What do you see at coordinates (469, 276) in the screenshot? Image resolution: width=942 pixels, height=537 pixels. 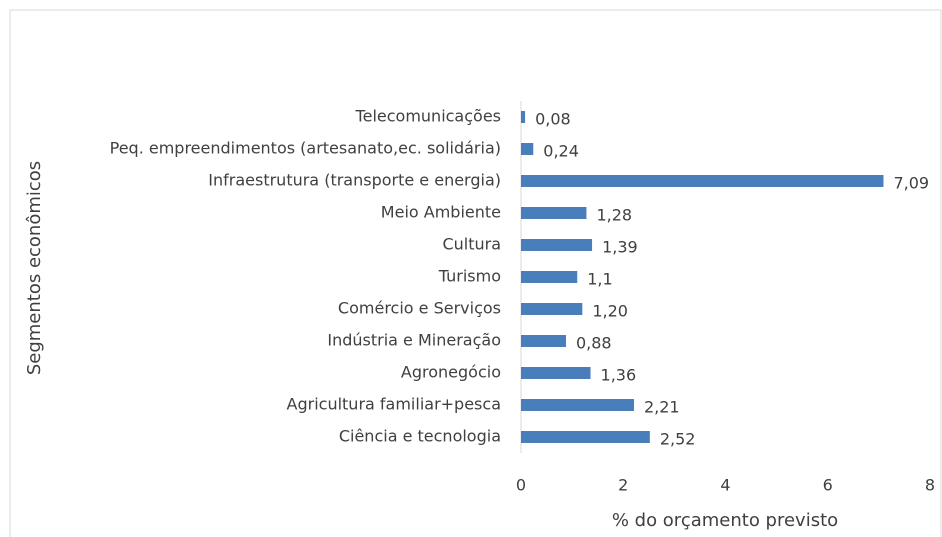 I see `y-tick-label: Turismo` at bounding box center [469, 276].